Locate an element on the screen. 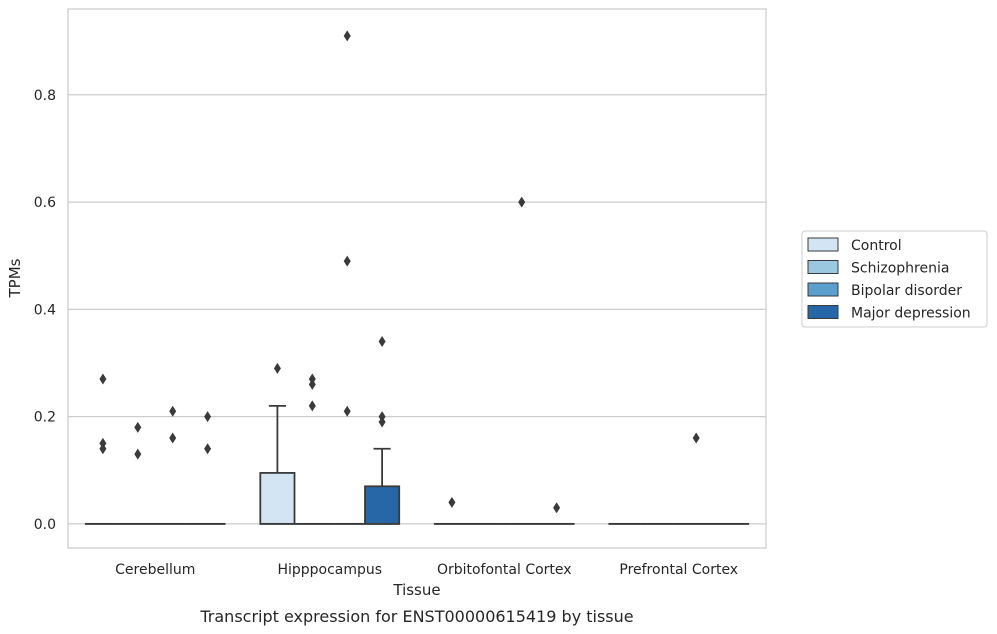 The height and width of the screenshot is (634, 997). y-tick-label: 0.0 is located at coordinates (45, 525).